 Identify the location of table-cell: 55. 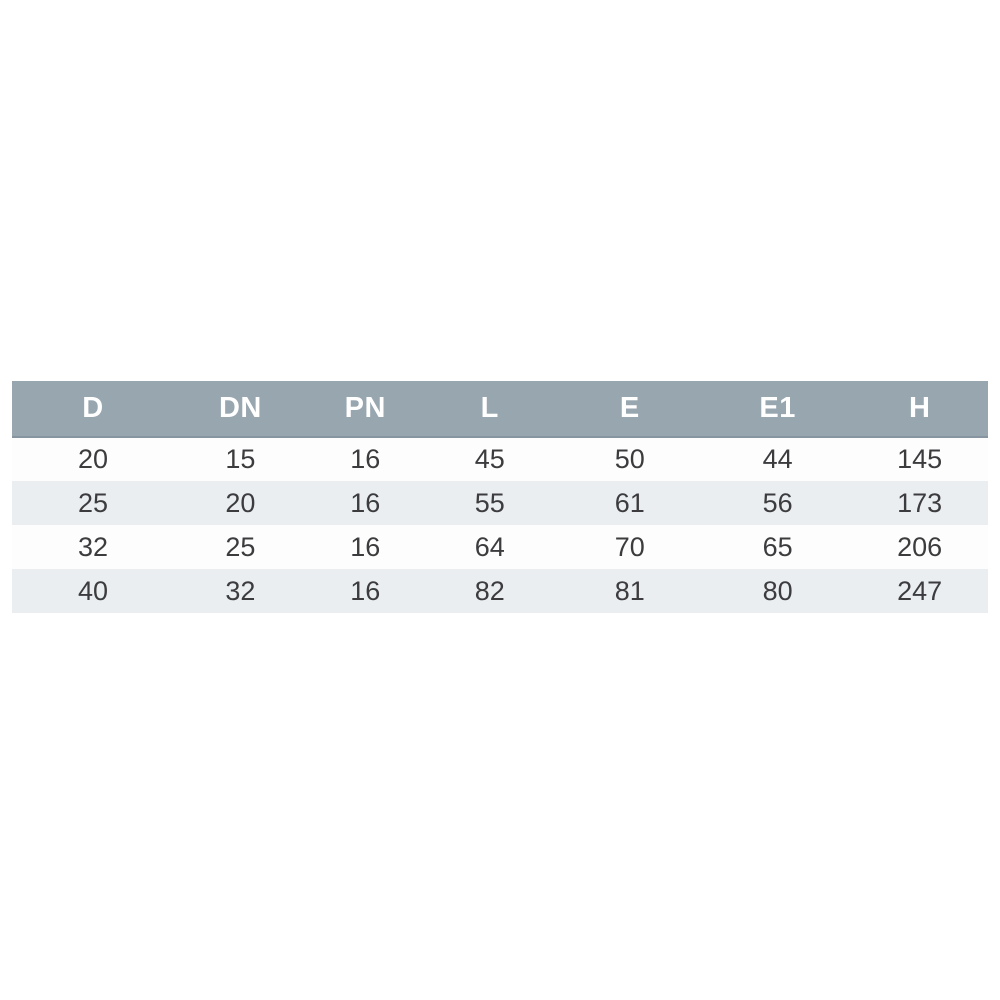
(489, 503).